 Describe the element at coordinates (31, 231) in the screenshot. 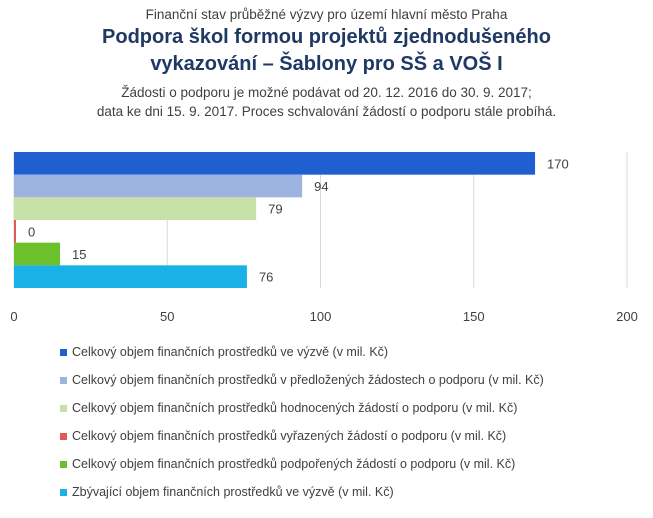

I see `bar-value-label: 0` at that location.